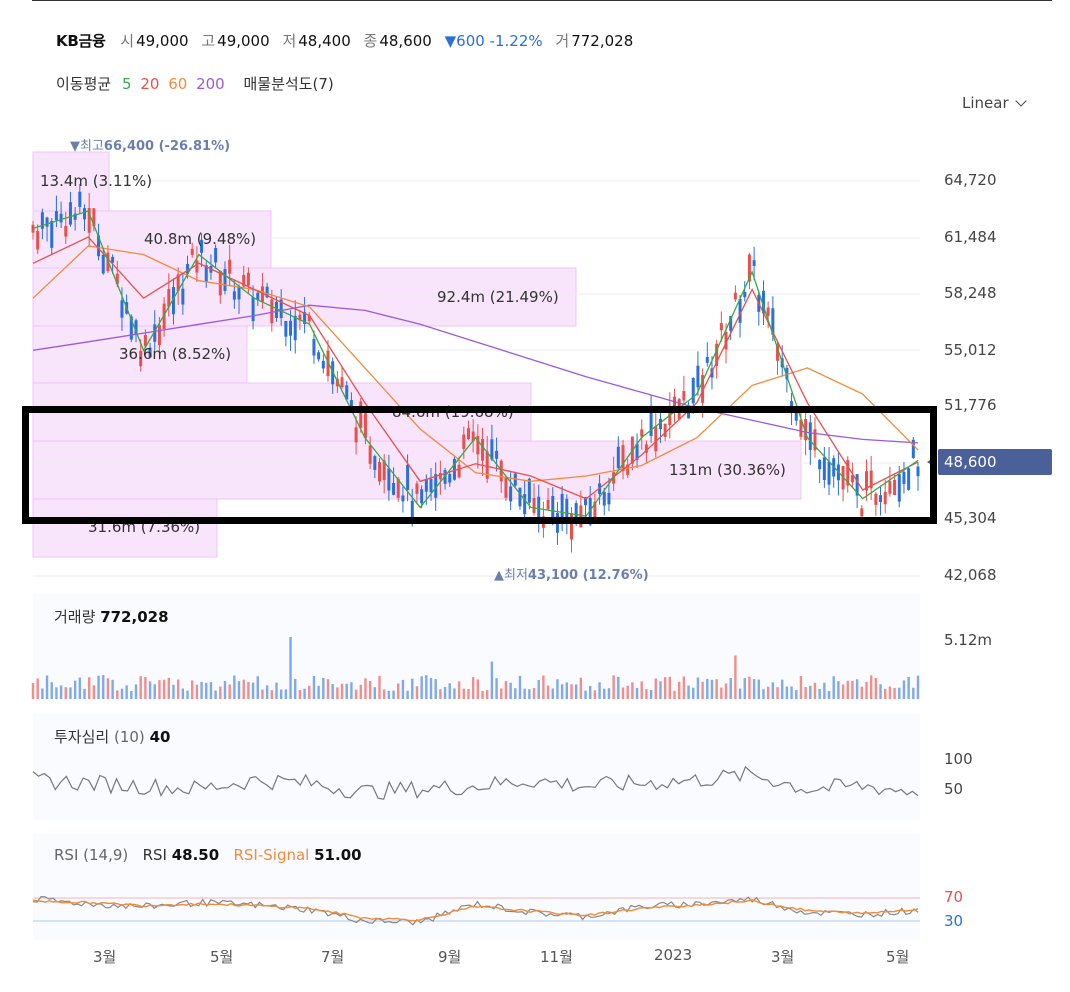 This screenshot has width=1070, height=992. I want to click on ma-60: 60, so click(178, 84).